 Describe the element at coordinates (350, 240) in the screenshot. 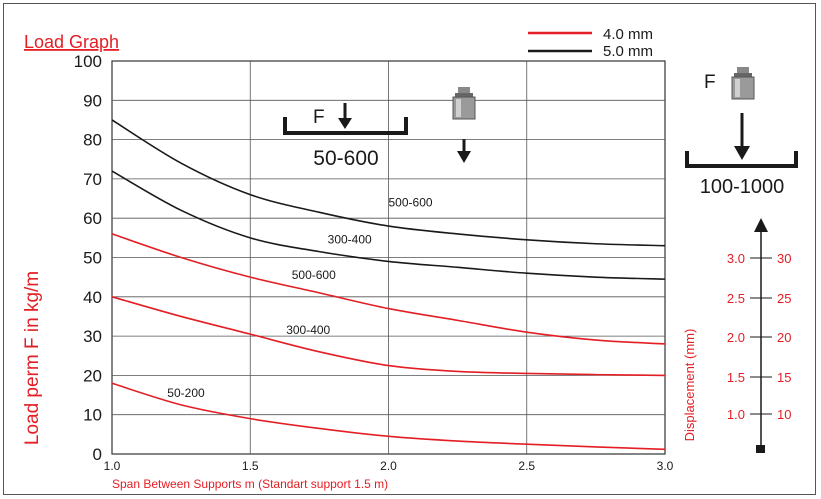

I see `series-label-1: 300-400` at that location.